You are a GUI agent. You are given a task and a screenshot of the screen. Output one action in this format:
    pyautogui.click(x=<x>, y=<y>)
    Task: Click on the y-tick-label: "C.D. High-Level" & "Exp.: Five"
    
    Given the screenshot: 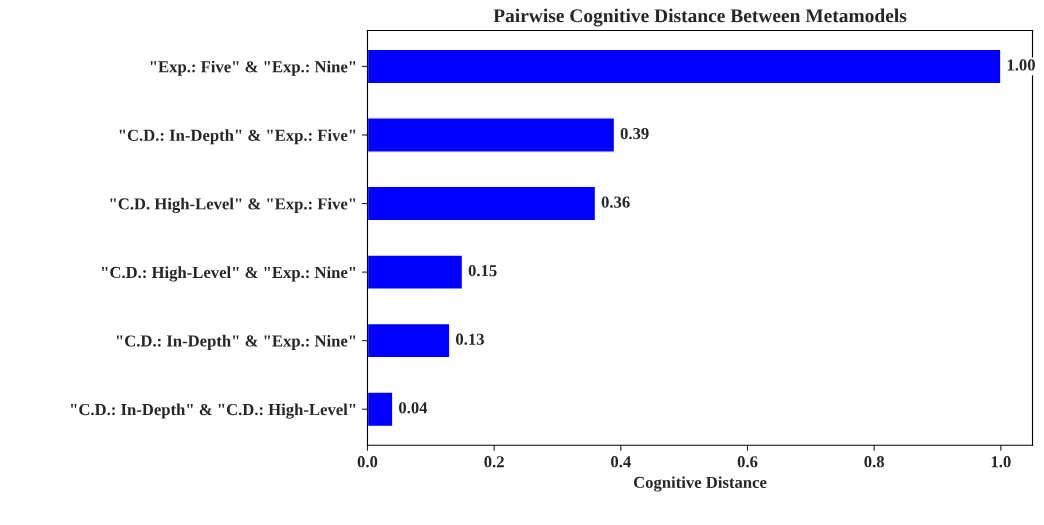 What is the action you would take?
    pyautogui.click(x=233, y=205)
    